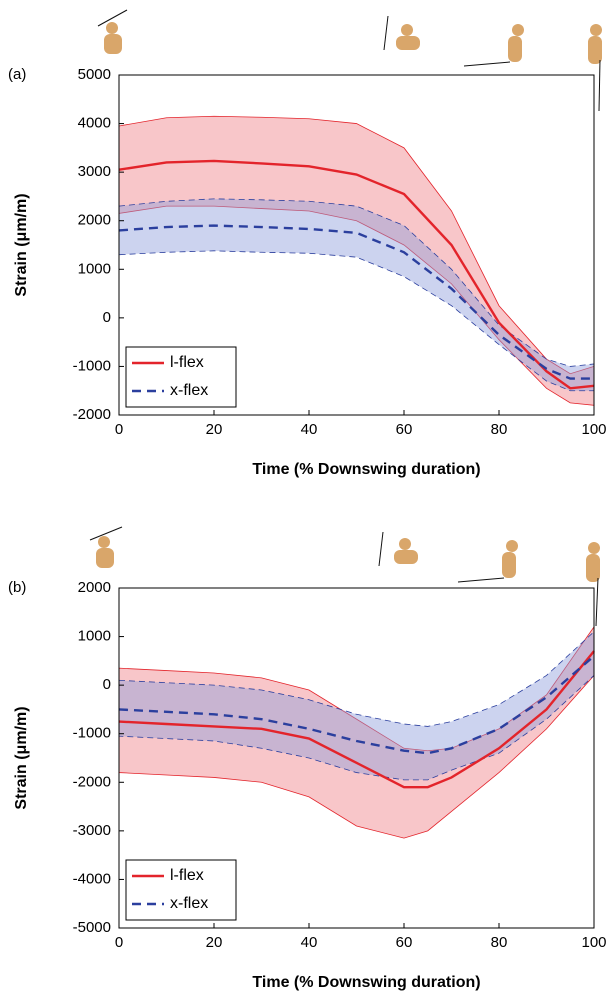 This screenshot has width=609, height=1005. What do you see at coordinates (94, 74) in the screenshot?
I see `y-tick-label: 5000` at bounding box center [94, 74].